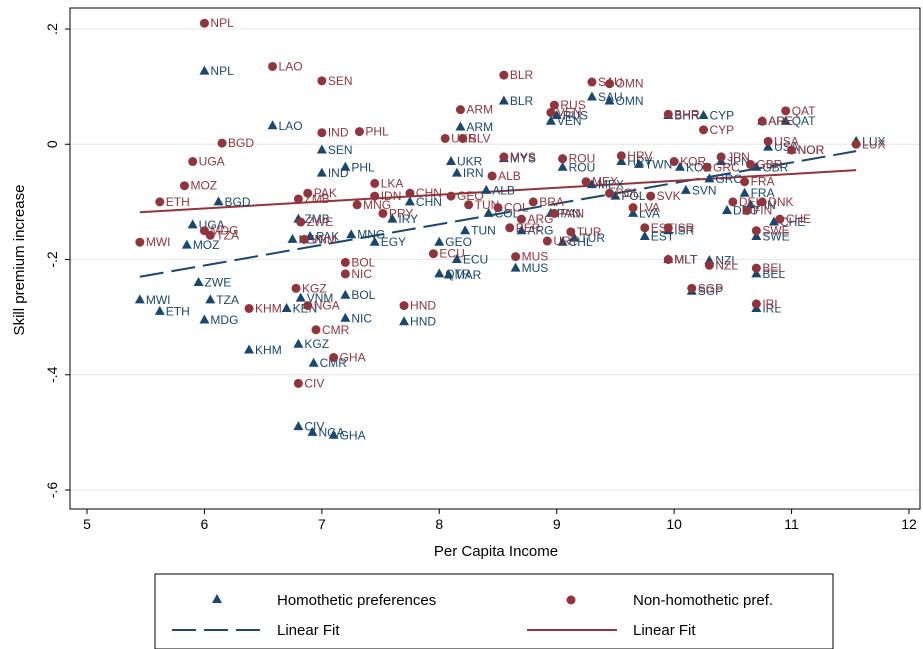  What do you see at coordinates (314, 288) in the screenshot?
I see `nonhomothetic-point-label: KGZ` at bounding box center [314, 288].